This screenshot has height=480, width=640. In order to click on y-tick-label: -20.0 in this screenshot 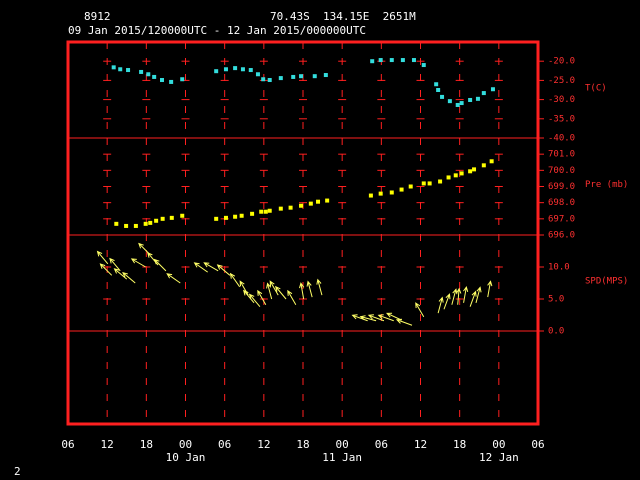, I will do `click(561, 62)`.